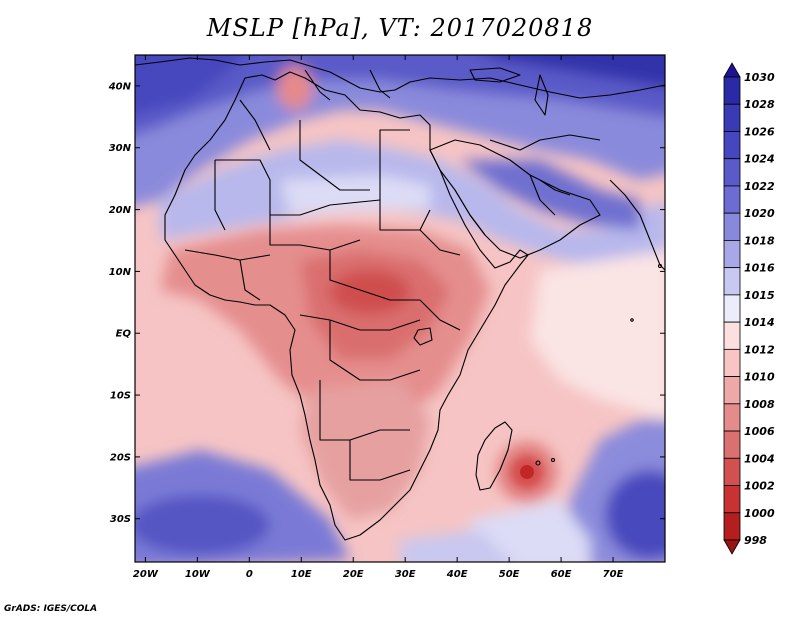  I want to click on colorbar-label: 1018, so click(759, 240).